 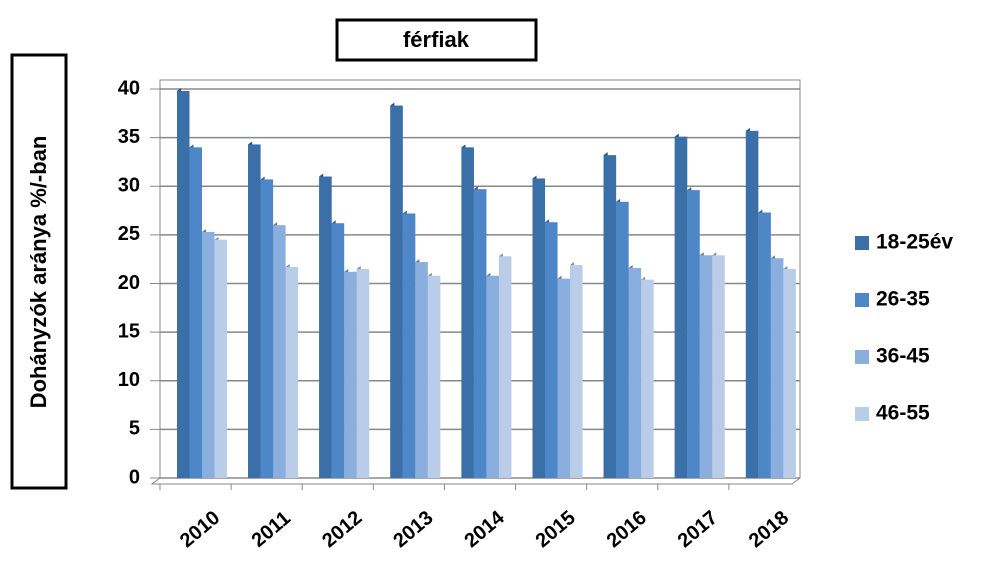 I want to click on x-tick-label: 2017, so click(x=698, y=529).